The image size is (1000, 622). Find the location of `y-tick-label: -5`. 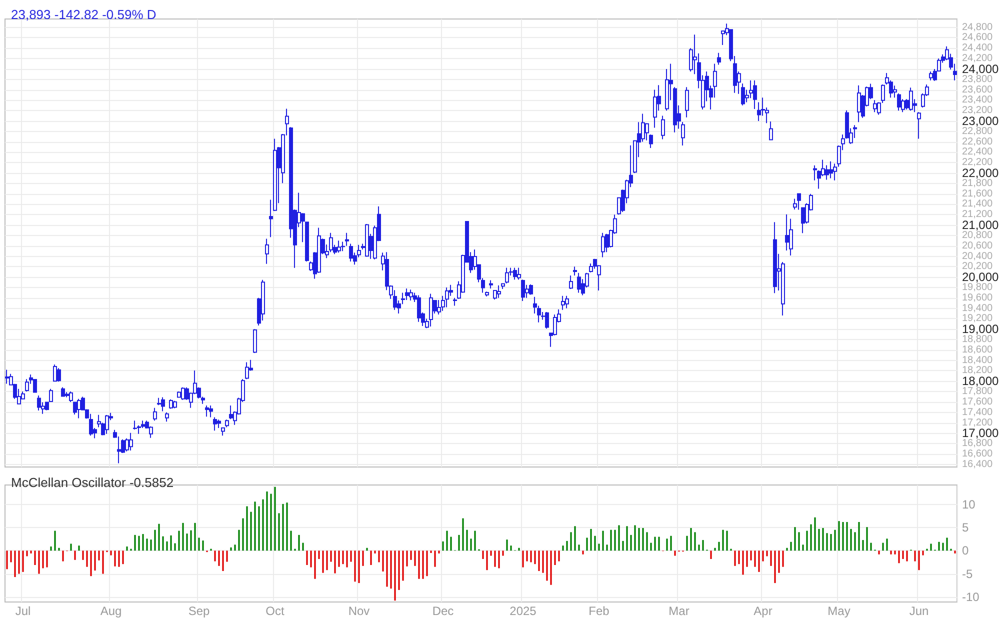

y-tick-label: -5 is located at coordinates (967, 573).